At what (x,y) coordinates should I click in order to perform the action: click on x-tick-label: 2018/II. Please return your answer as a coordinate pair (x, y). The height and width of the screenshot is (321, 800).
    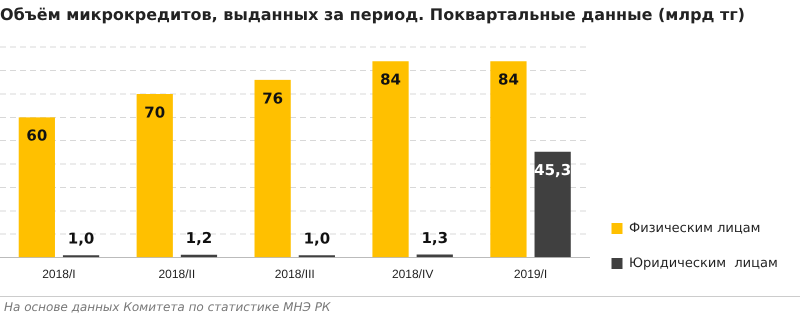
    Looking at the image, I should click on (177, 274).